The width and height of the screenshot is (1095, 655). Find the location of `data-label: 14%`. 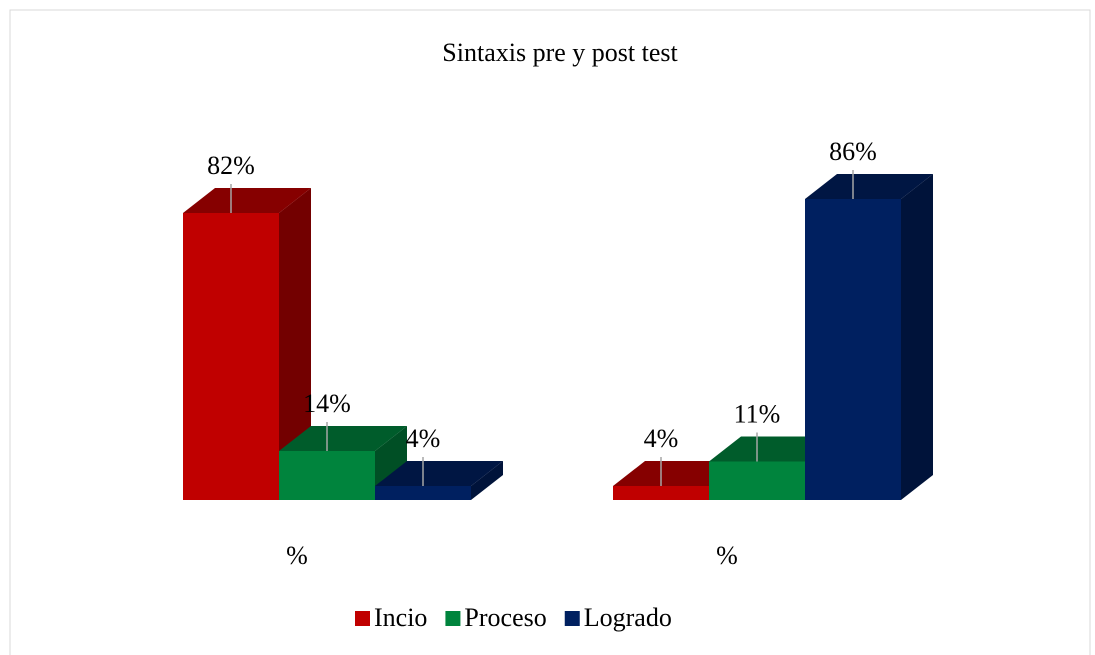

data-label: 14% is located at coordinates (327, 403).